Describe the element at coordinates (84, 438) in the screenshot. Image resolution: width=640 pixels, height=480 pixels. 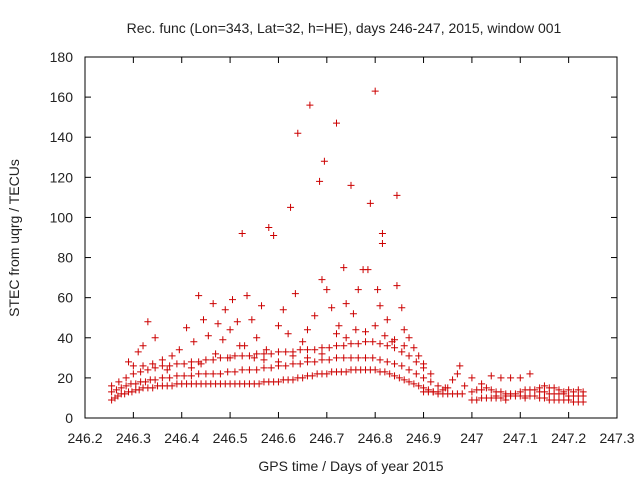
I see `x-tick-label: 246.2` at that location.